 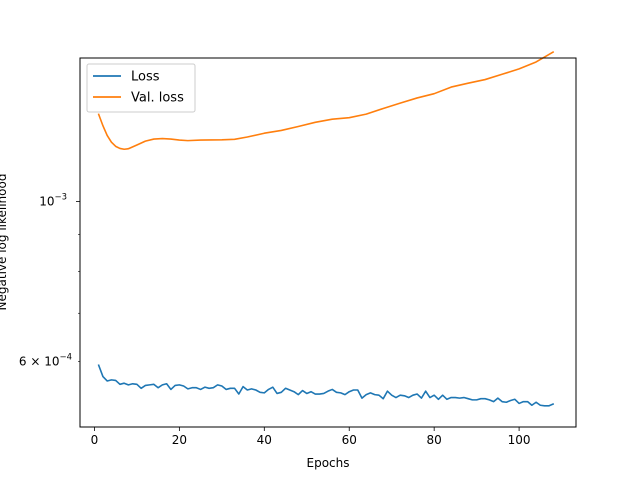 What do you see at coordinates (179, 440) in the screenshot?
I see `x-tick-label: 20` at bounding box center [179, 440].